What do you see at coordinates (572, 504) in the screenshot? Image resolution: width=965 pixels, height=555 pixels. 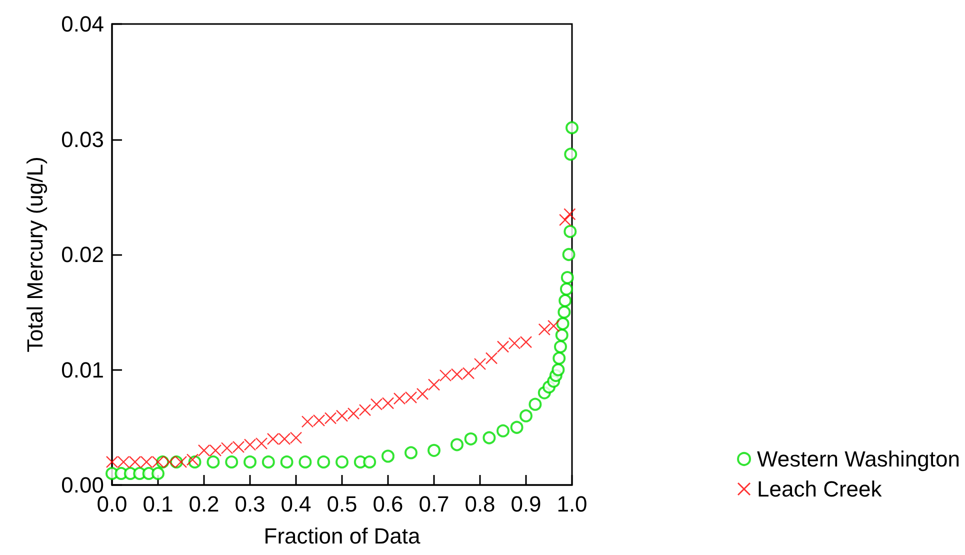 I see `x-tick-label: 1.0` at bounding box center [572, 504].